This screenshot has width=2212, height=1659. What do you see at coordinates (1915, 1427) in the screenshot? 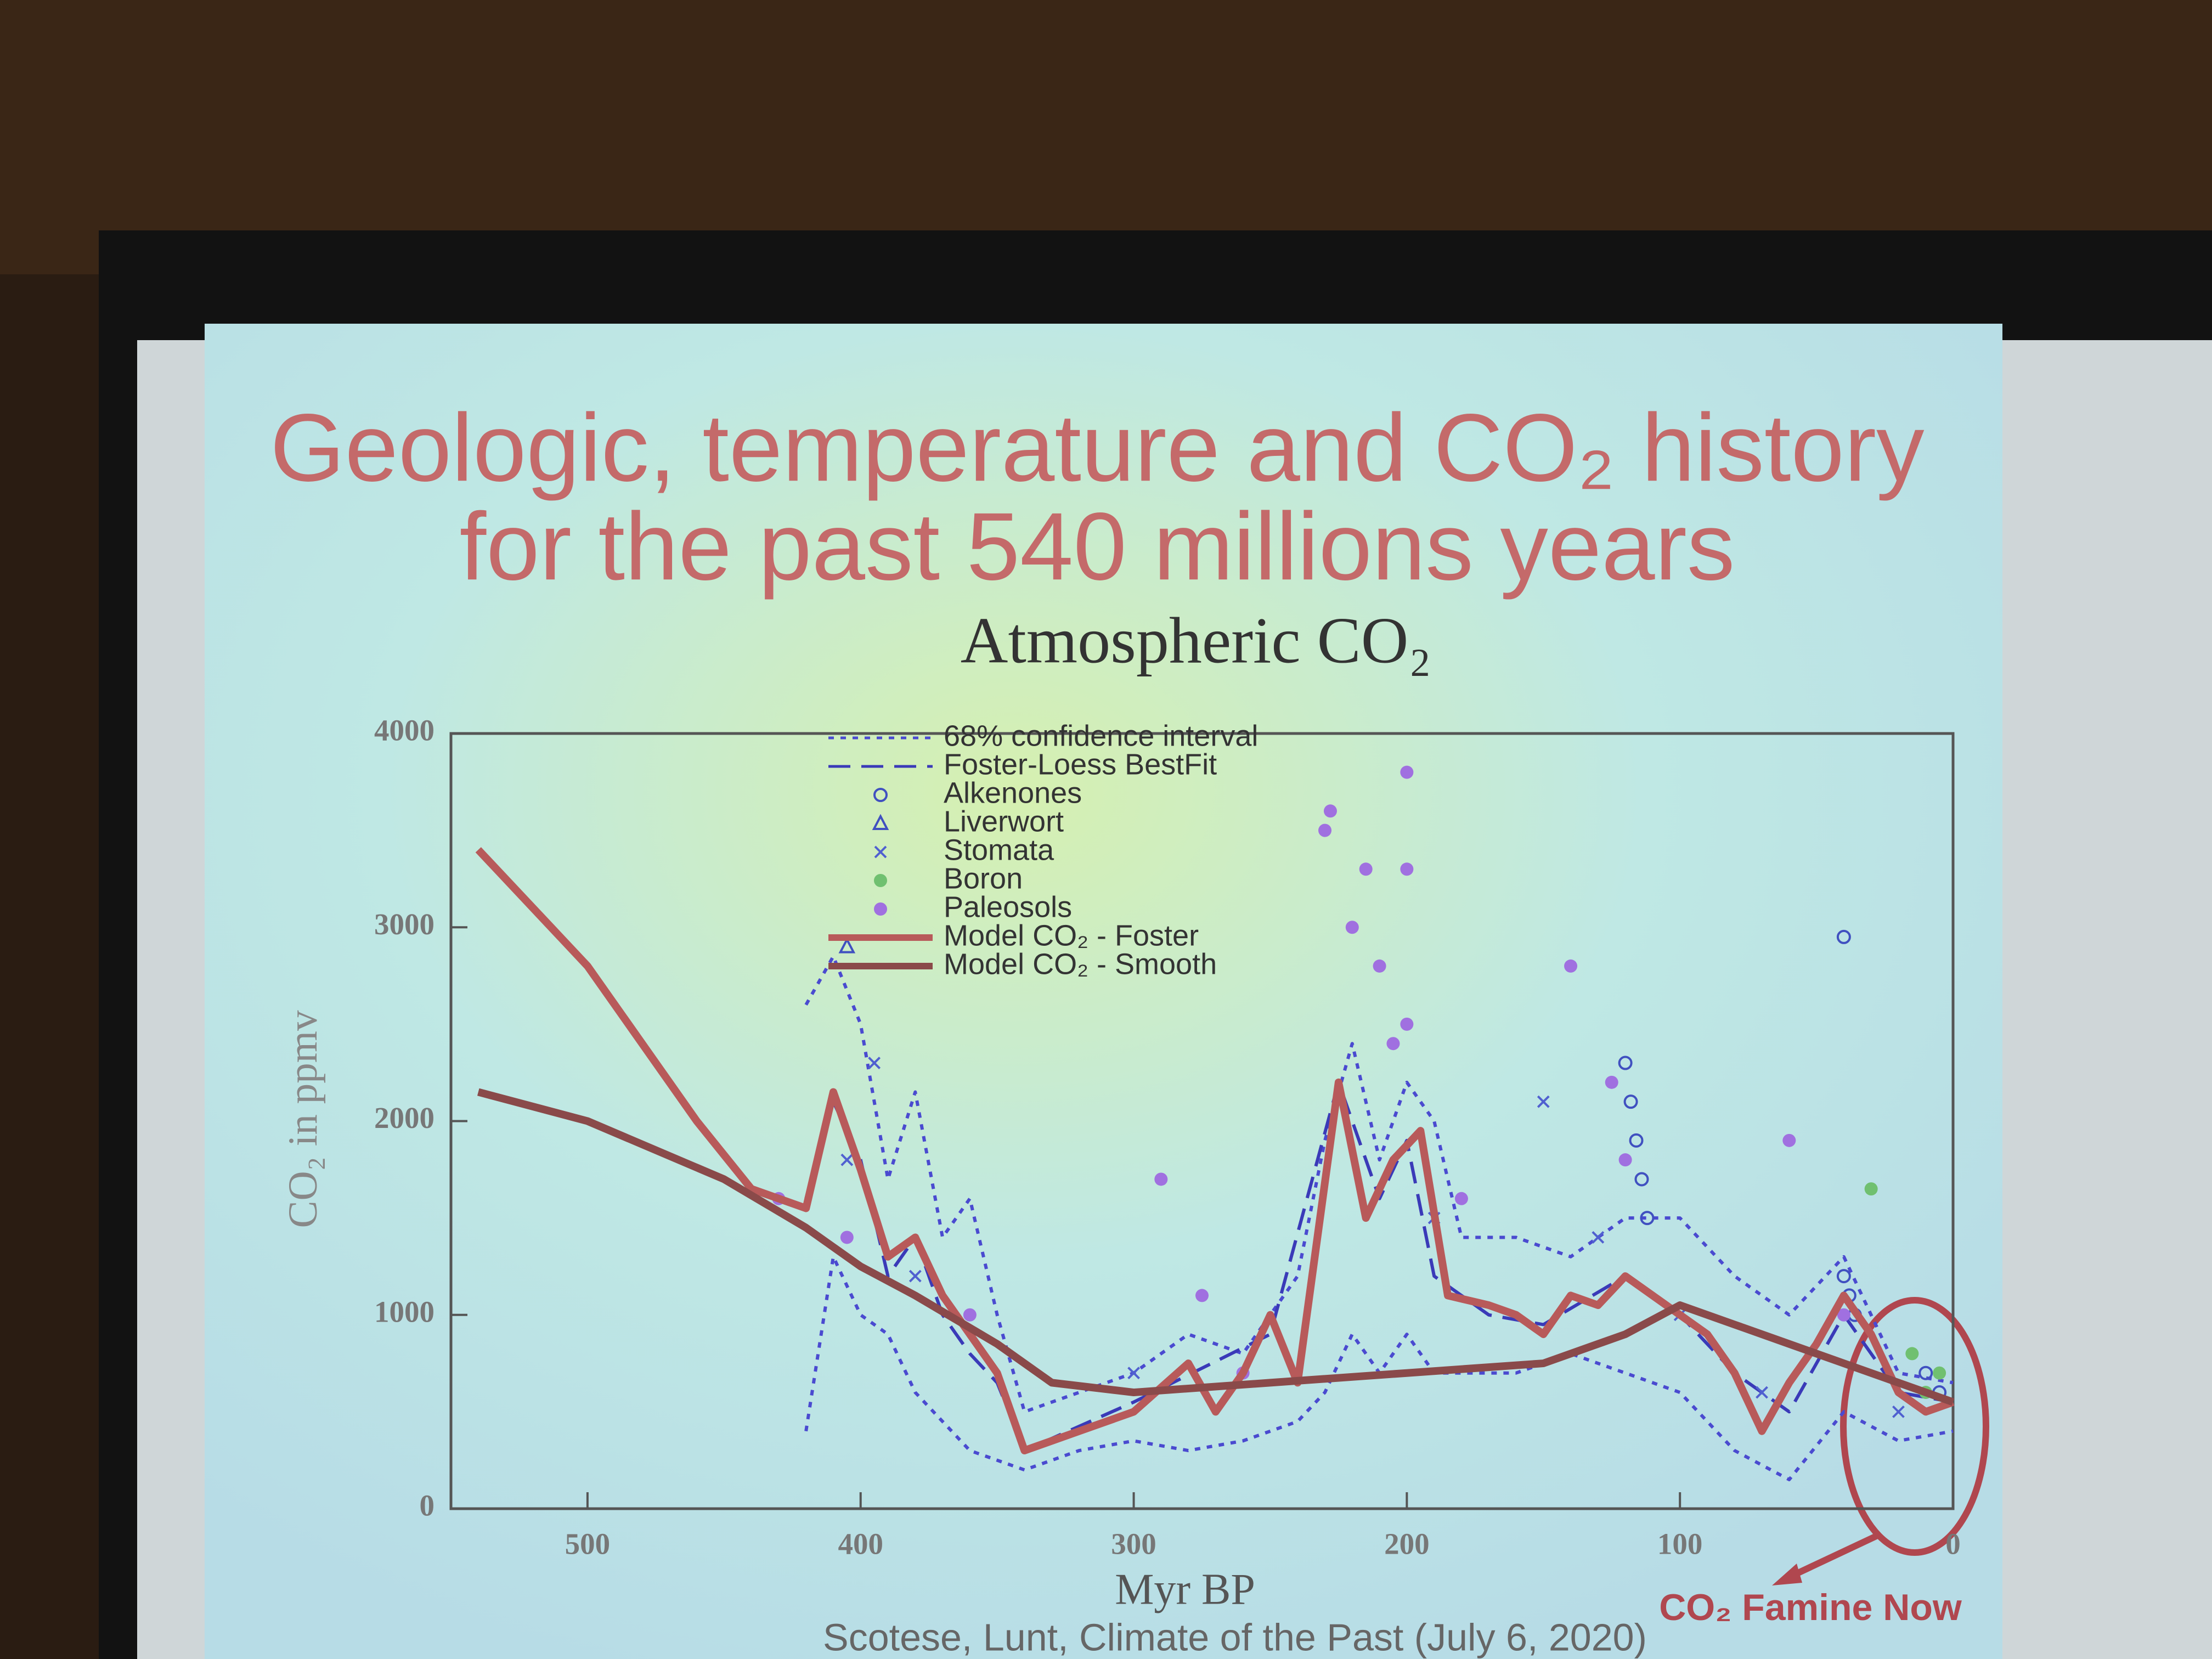
I see `highlight-ellipse` at bounding box center [1915, 1427].